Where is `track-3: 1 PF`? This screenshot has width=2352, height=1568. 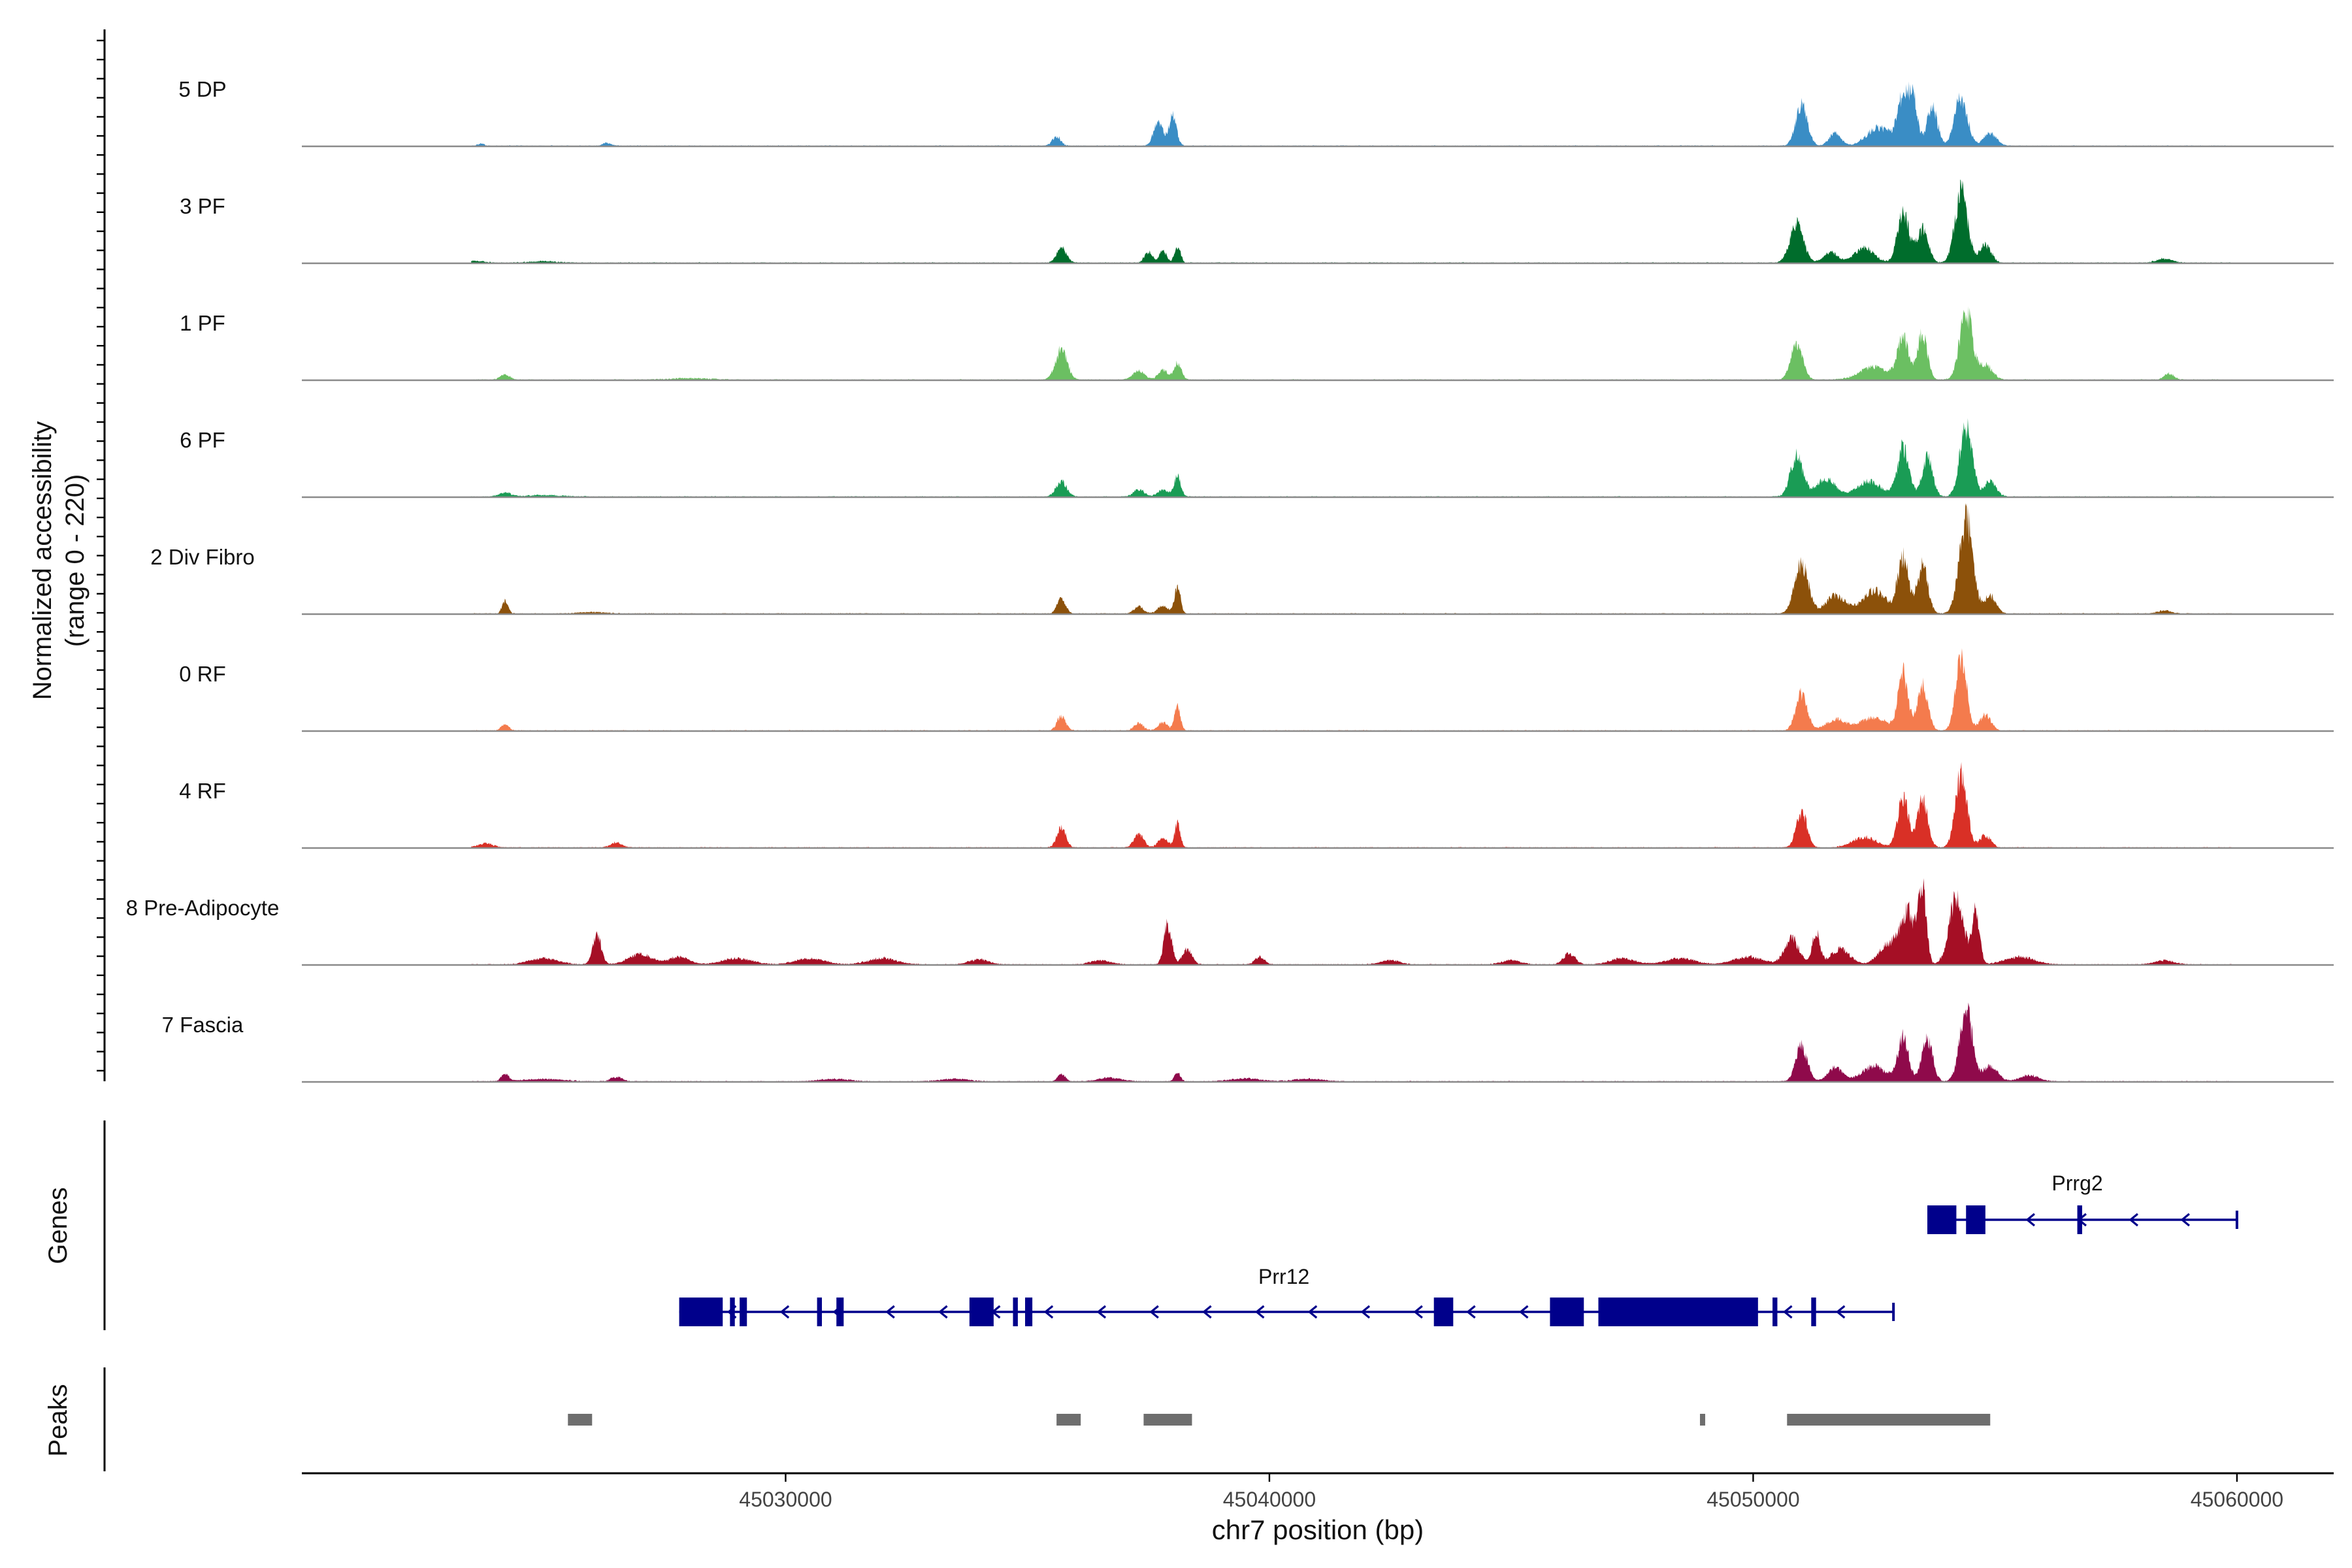
track-3: 1 PF is located at coordinates (1257, 344).